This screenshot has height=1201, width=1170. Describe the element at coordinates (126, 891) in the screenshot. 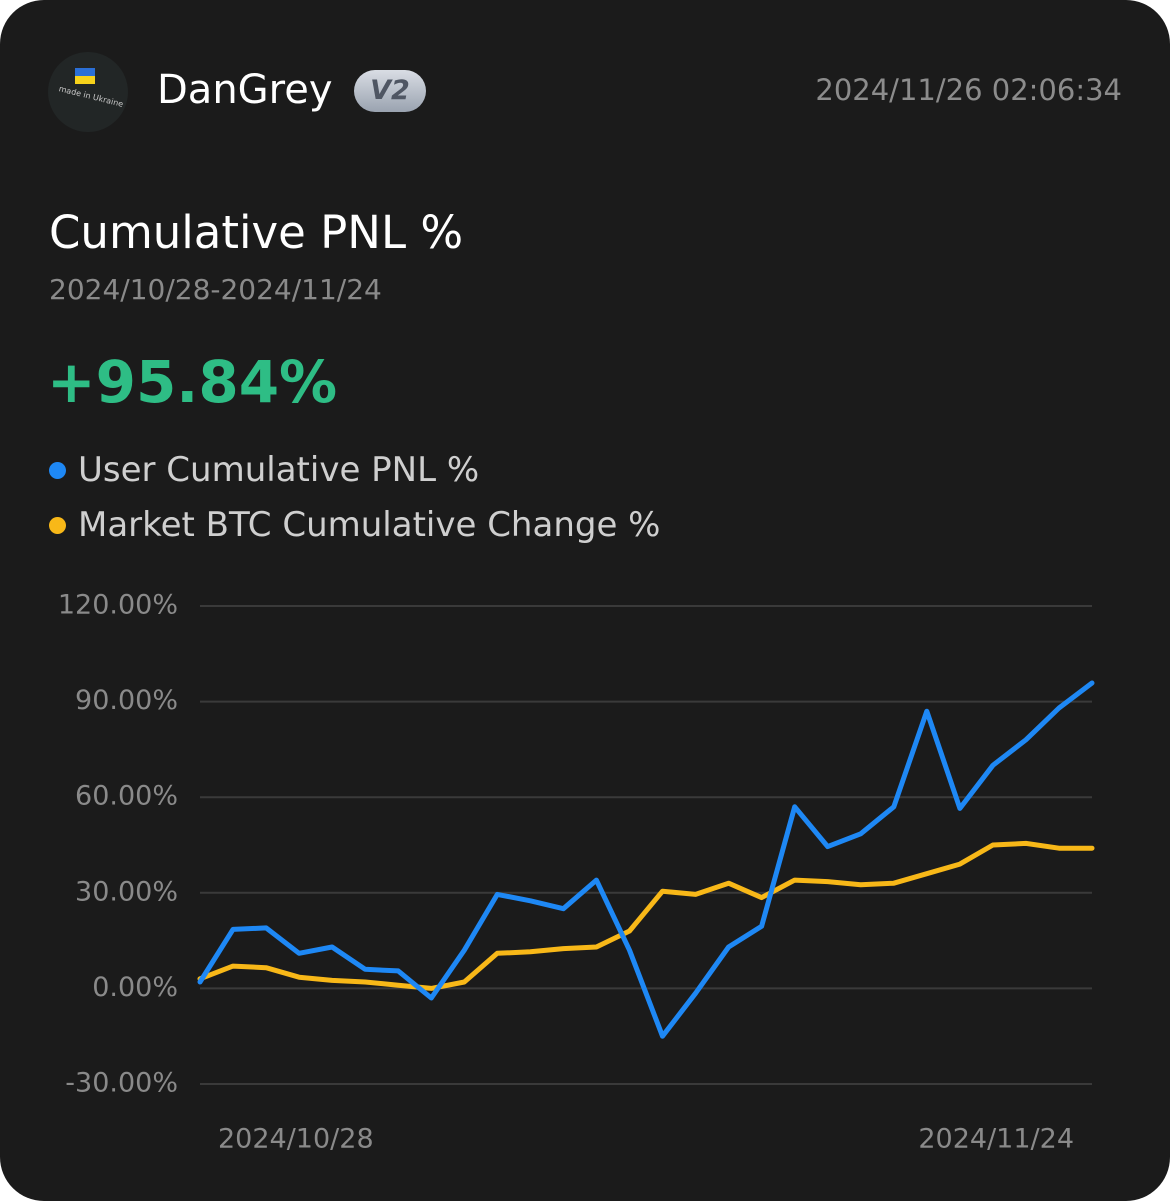

I see `y-tick-label: 30.00%` at that location.